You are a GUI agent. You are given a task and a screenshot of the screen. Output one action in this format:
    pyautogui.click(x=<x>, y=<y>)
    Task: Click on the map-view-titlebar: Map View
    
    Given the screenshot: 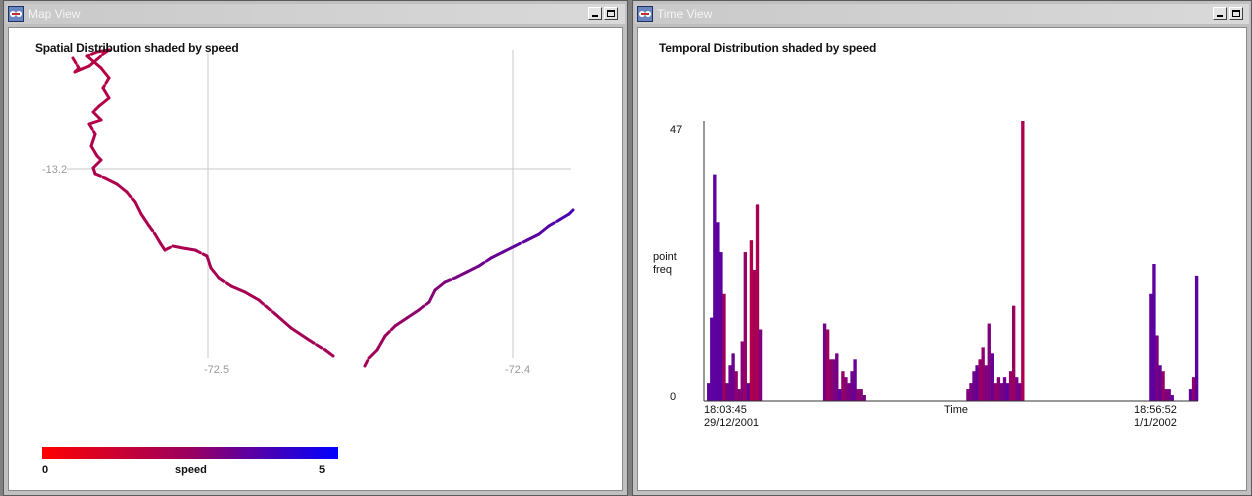 What is the action you would take?
    pyautogui.click(x=315, y=14)
    